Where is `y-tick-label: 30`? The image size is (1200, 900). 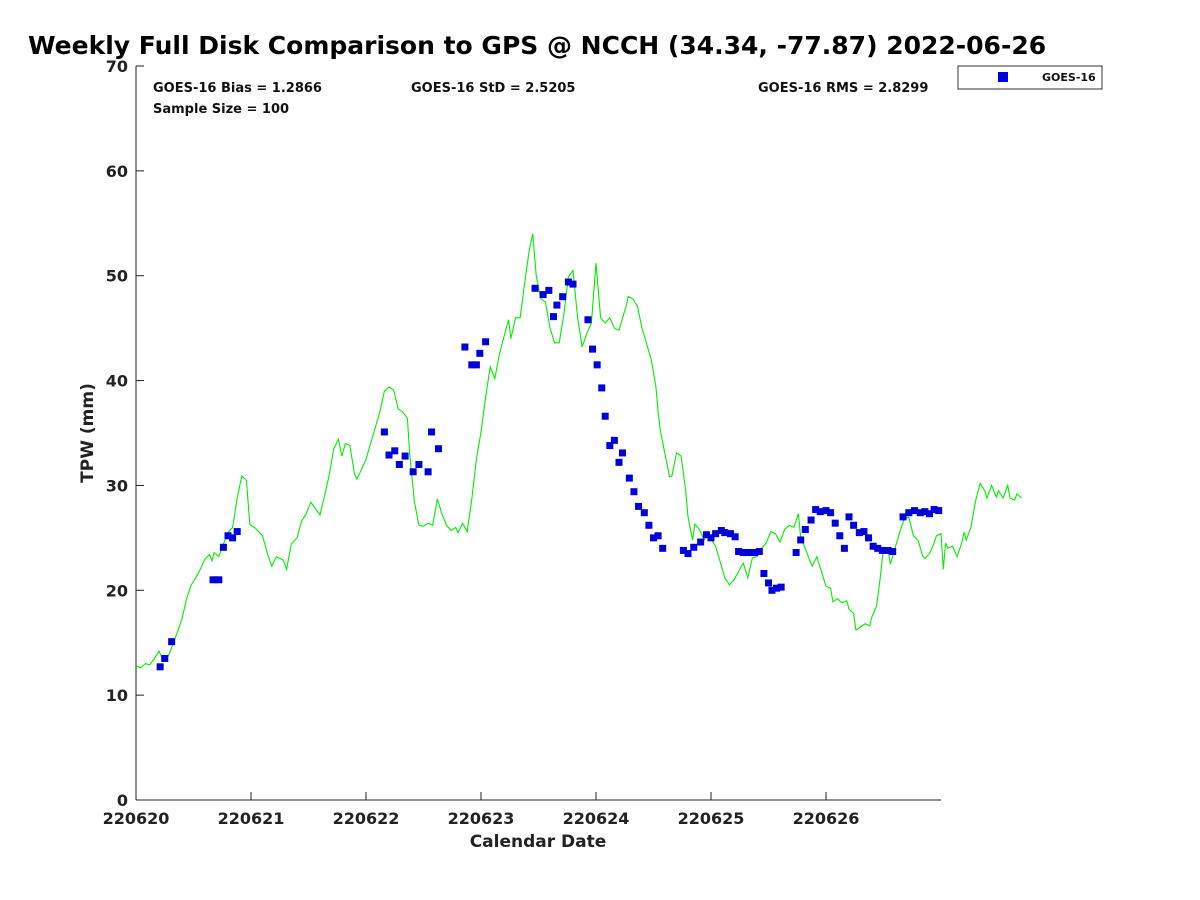
y-tick-label: 30 is located at coordinates (117, 485).